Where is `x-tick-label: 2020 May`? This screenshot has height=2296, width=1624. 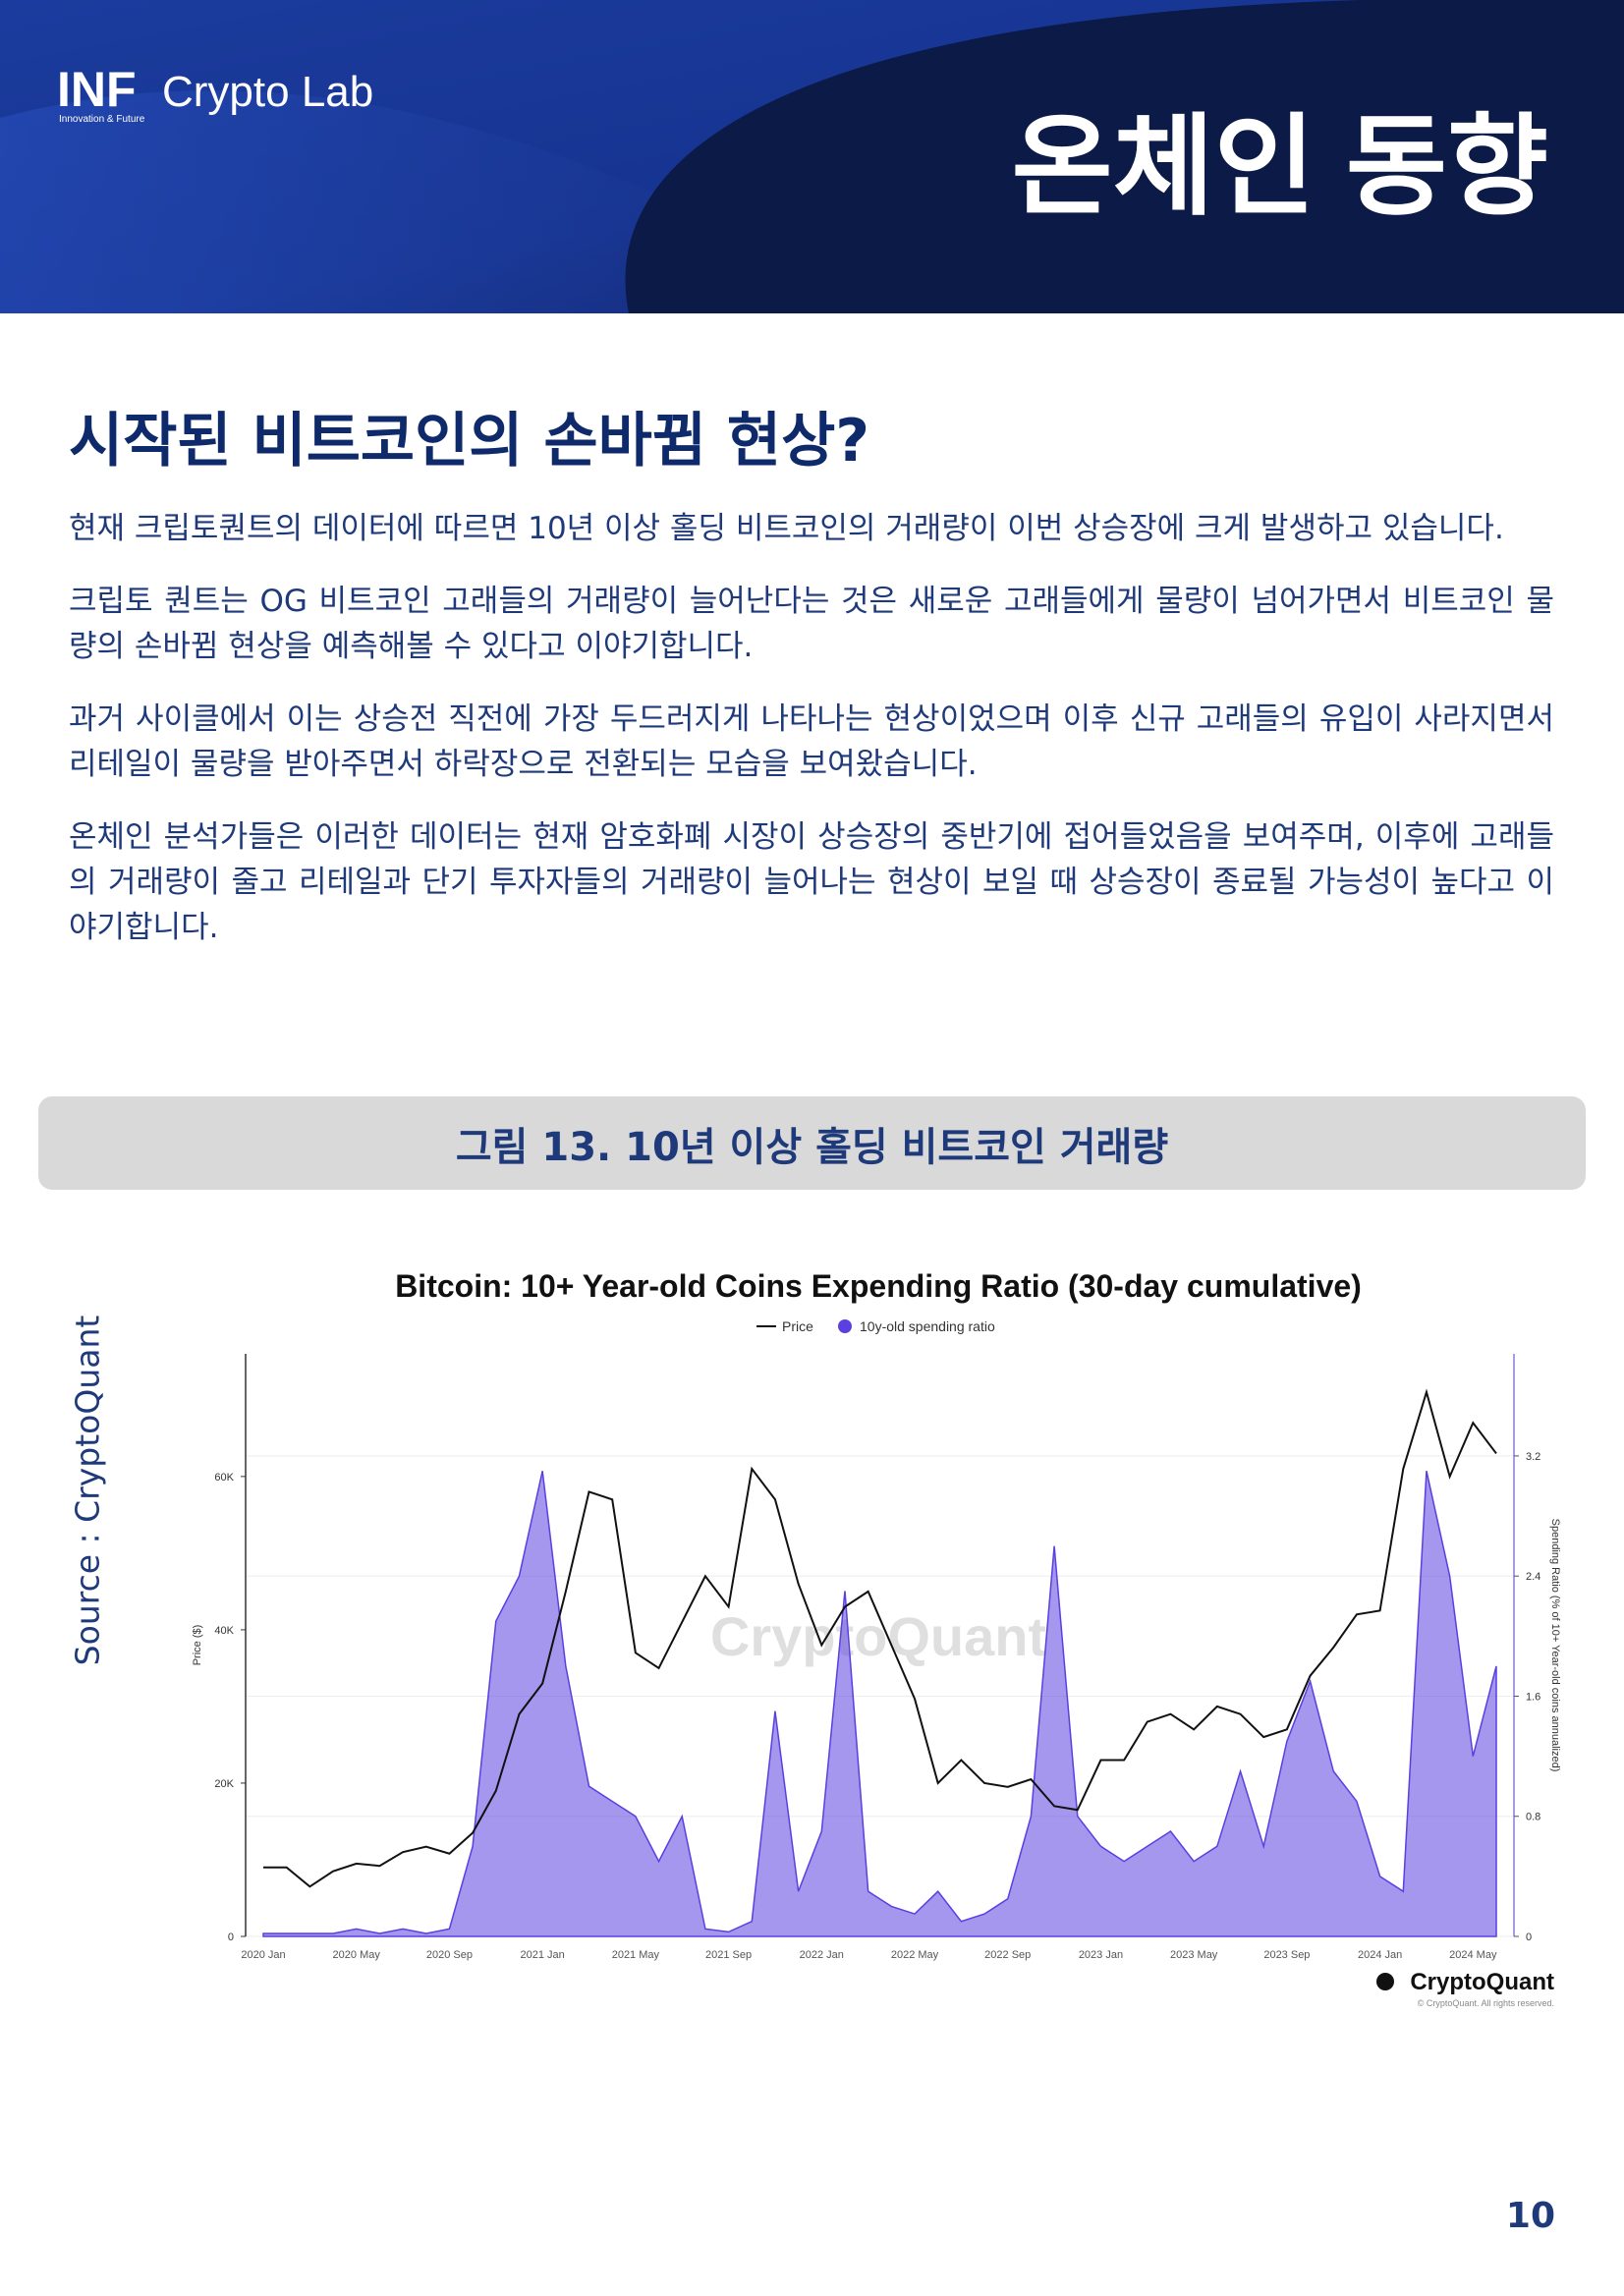
x-tick-label: 2020 May is located at coordinates (357, 1955).